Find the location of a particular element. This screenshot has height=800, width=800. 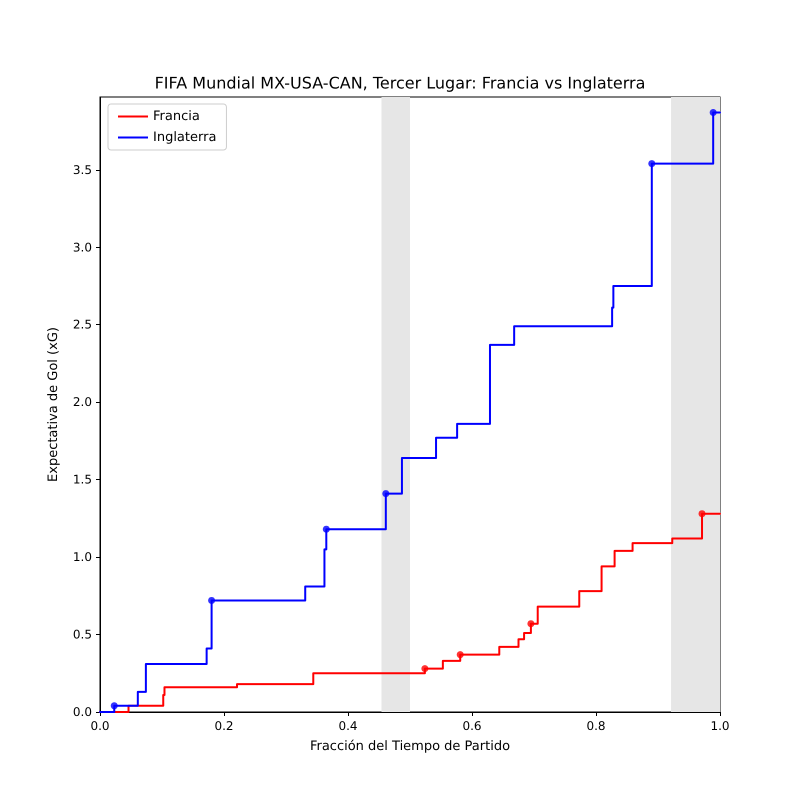

chart-title: FIFA Mundial MX-USA-CAN, Tercer Lugar: Francia vs Inglaterra is located at coordinates (400, 83).